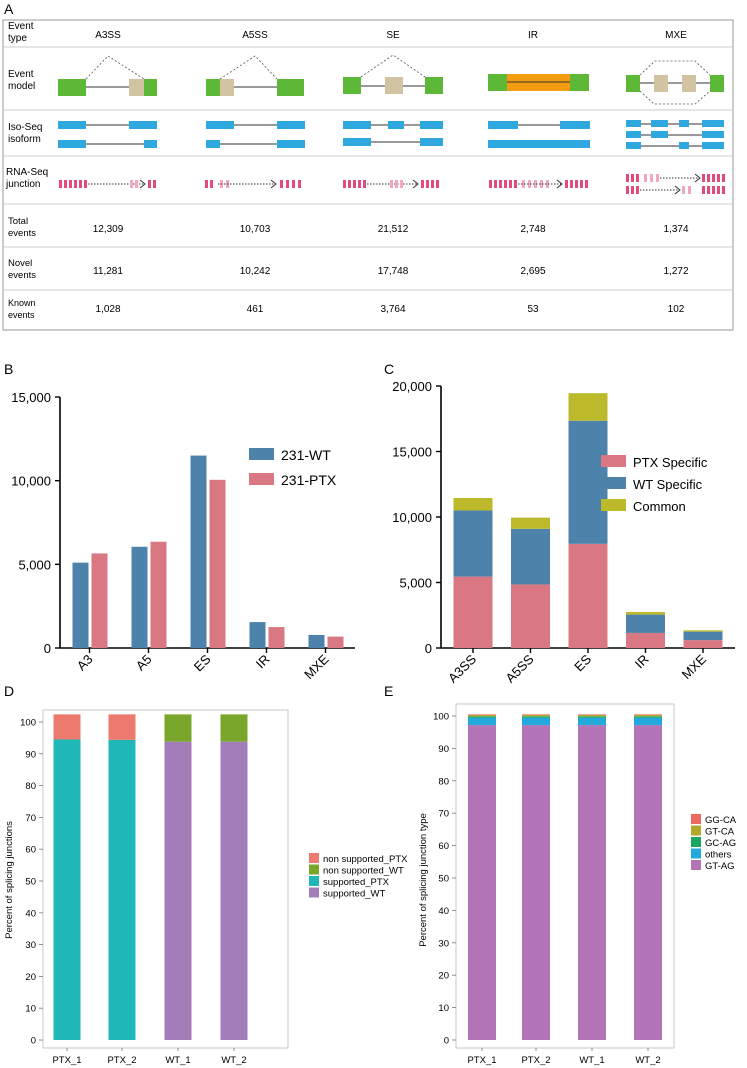 The width and height of the screenshot is (747, 1068). Describe the element at coordinates (675, 229) in the screenshot. I see `total-mxe: 1,374` at that location.